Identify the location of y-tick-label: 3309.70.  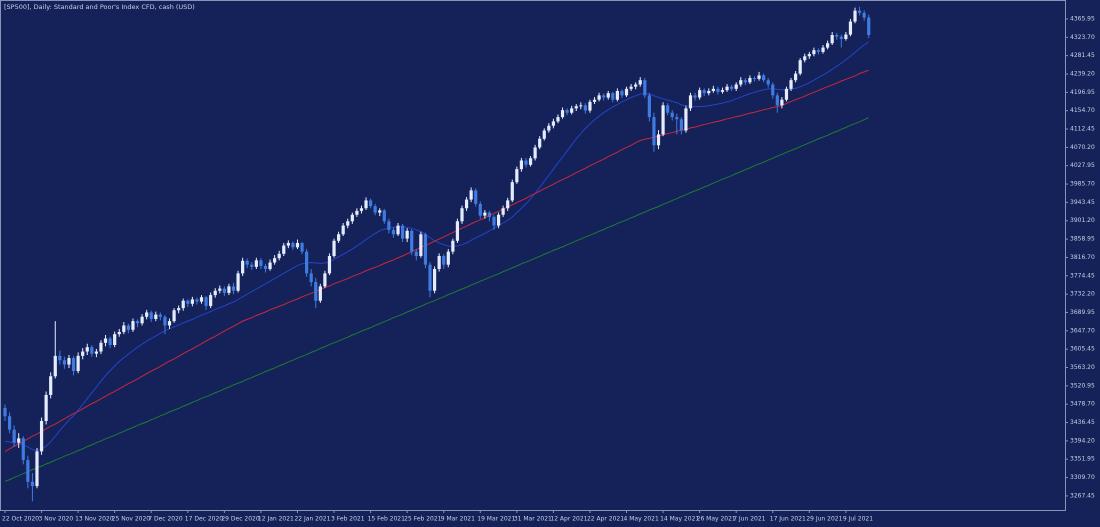
(1082, 477).